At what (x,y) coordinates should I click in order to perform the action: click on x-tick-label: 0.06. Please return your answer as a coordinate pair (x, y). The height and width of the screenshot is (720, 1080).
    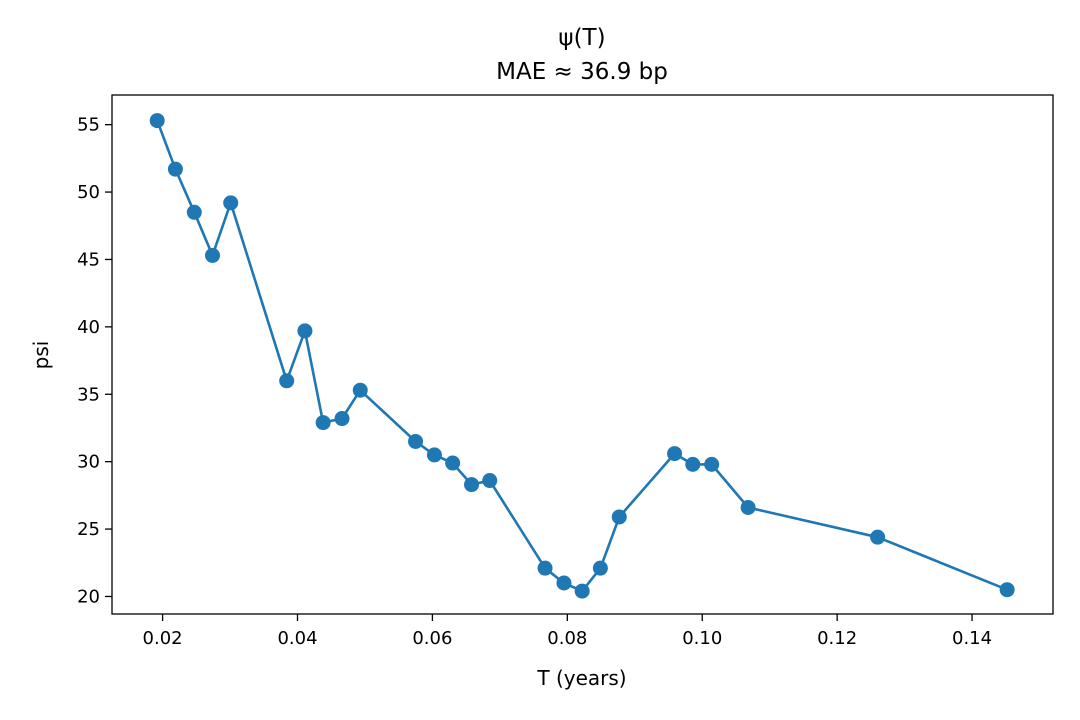
    Looking at the image, I should click on (432, 638).